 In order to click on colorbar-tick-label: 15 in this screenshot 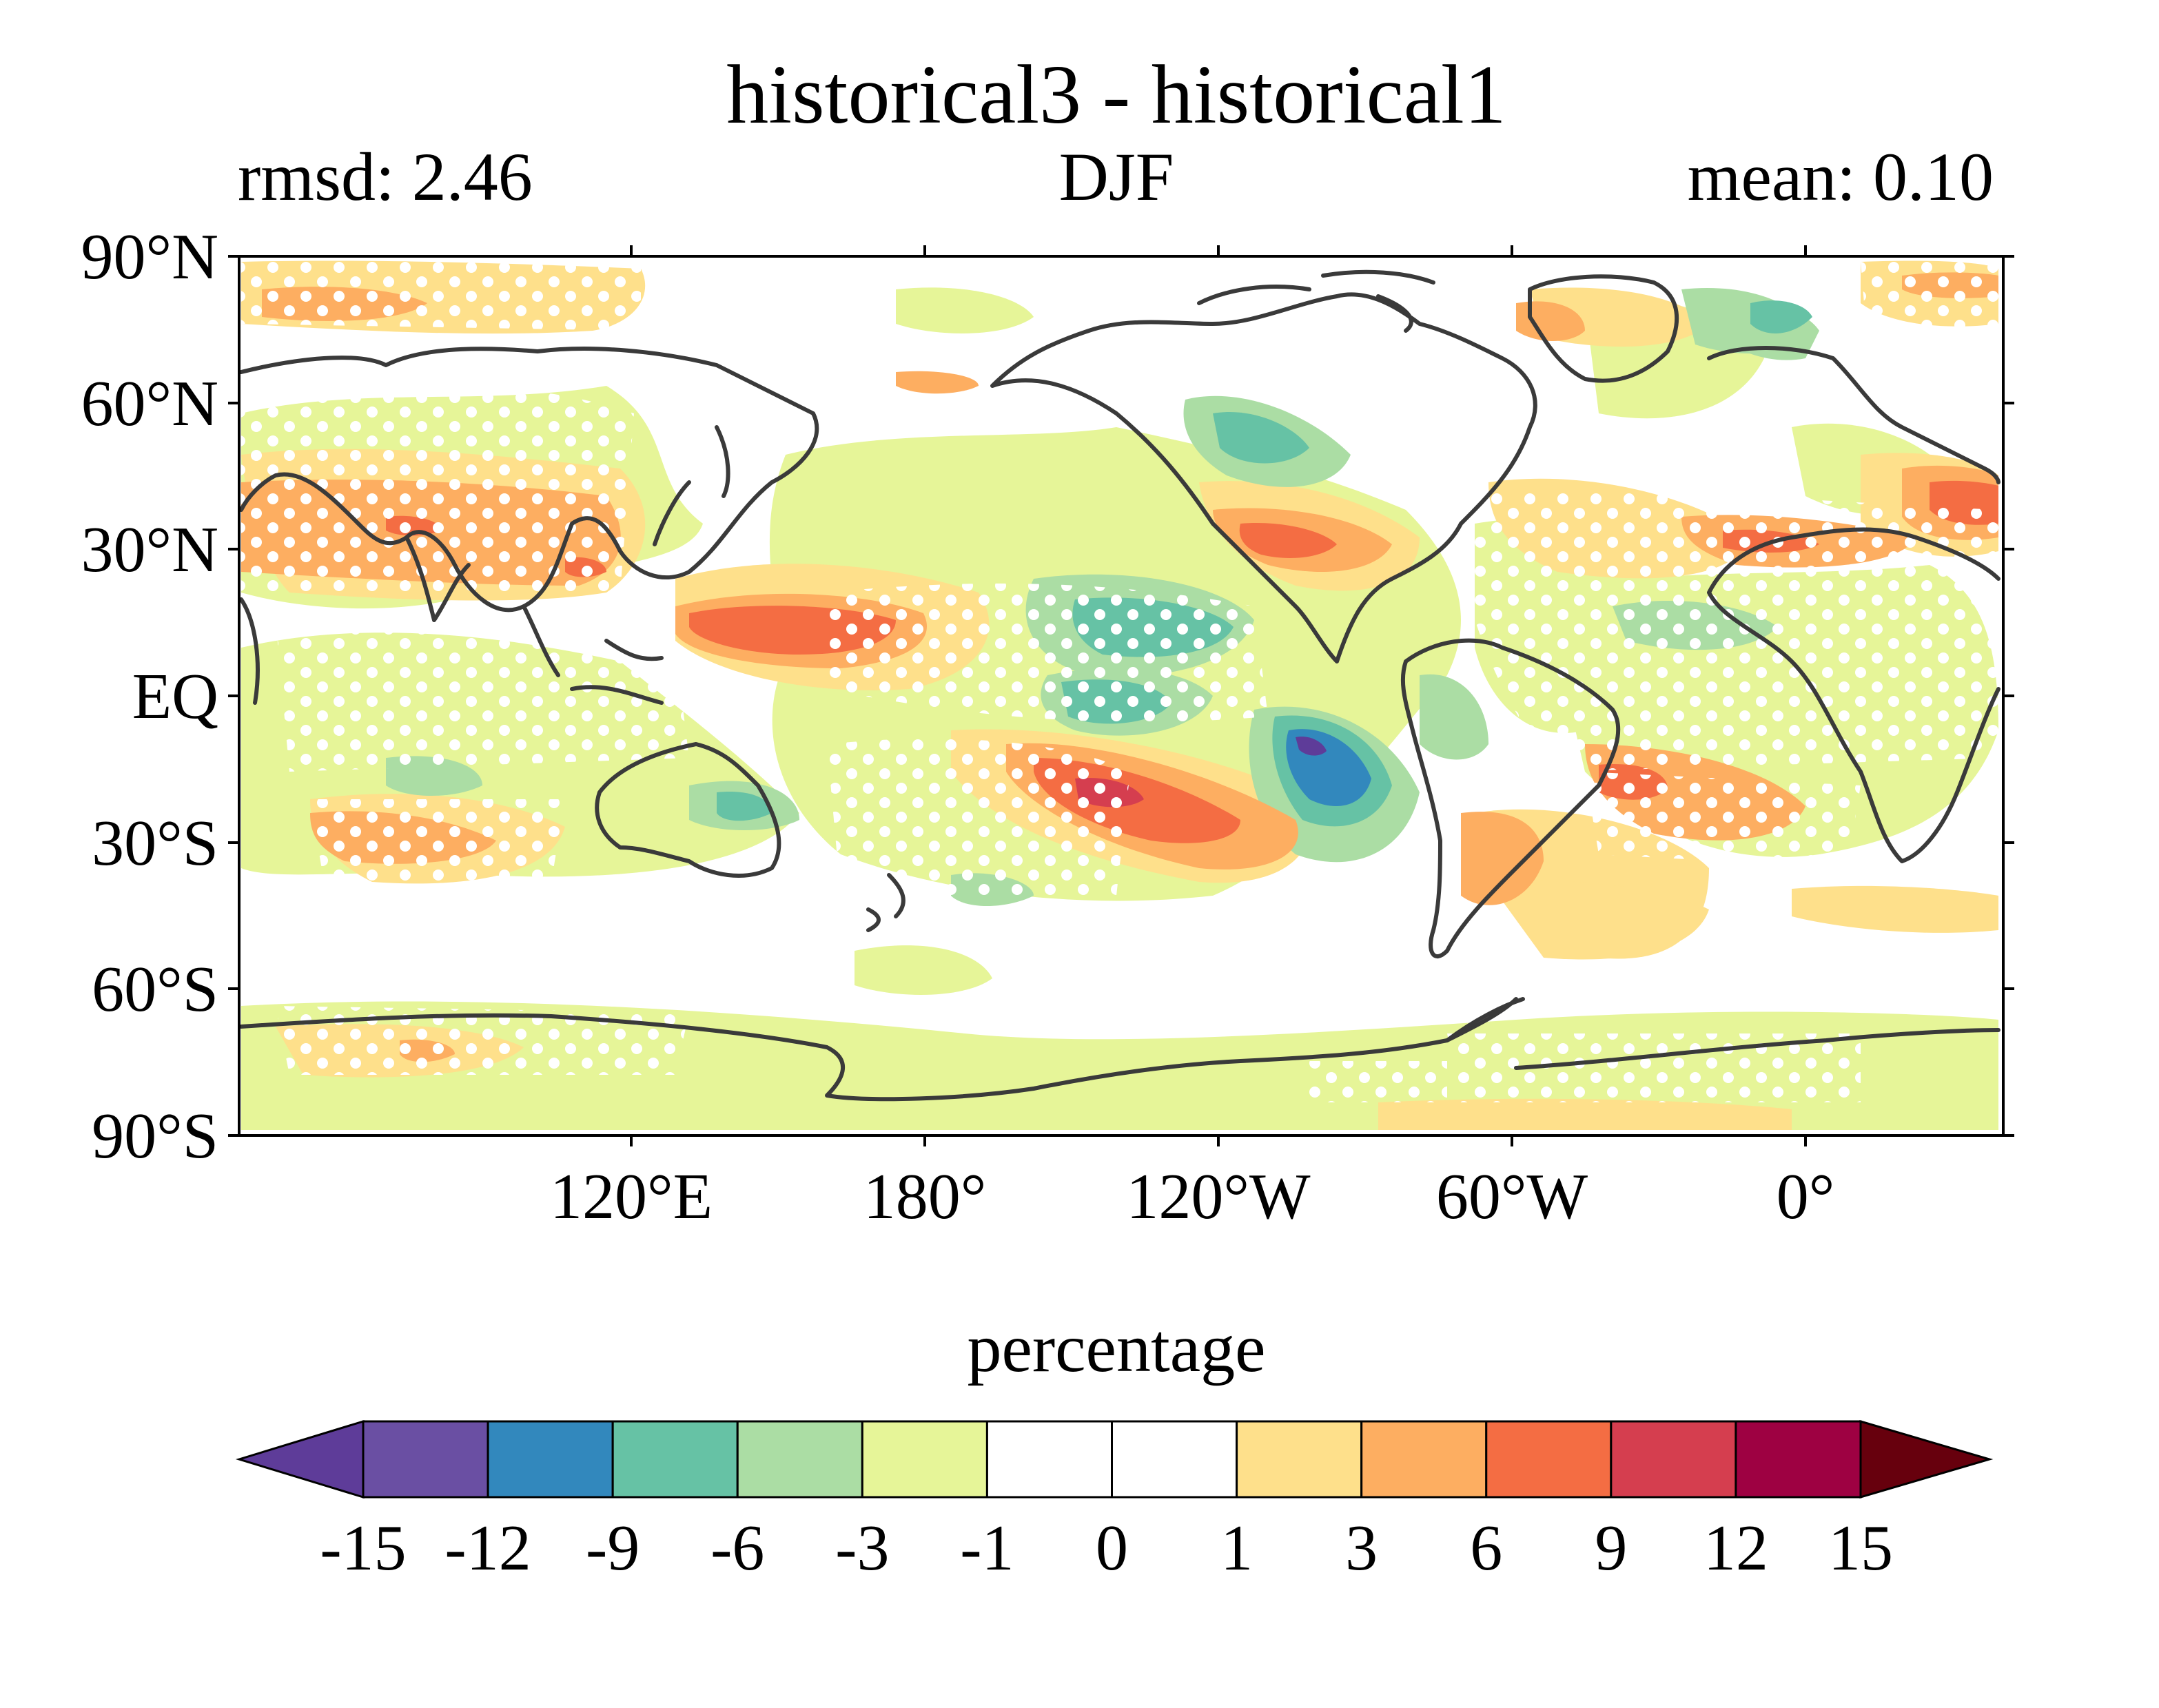, I will do `click(1860, 1548)`.